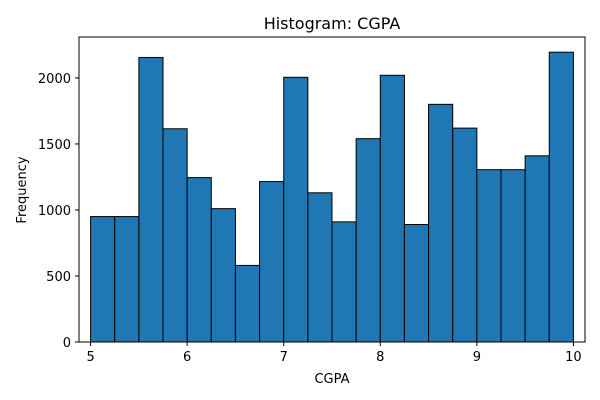  Describe the element at coordinates (54, 79) in the screenshot. I see `y-tick-label: 2000` at that location.